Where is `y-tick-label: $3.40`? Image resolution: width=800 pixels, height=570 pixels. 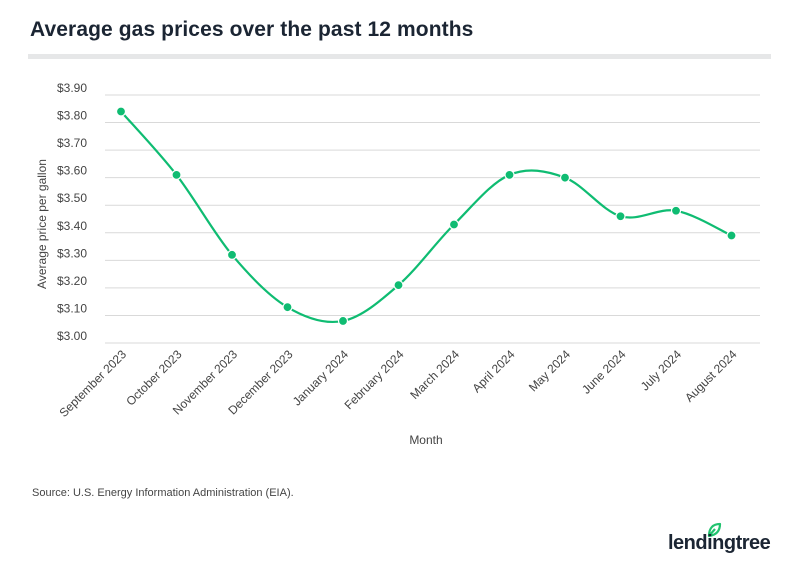 y-tick-label: $3.40 is located at coordinates (72, 226).